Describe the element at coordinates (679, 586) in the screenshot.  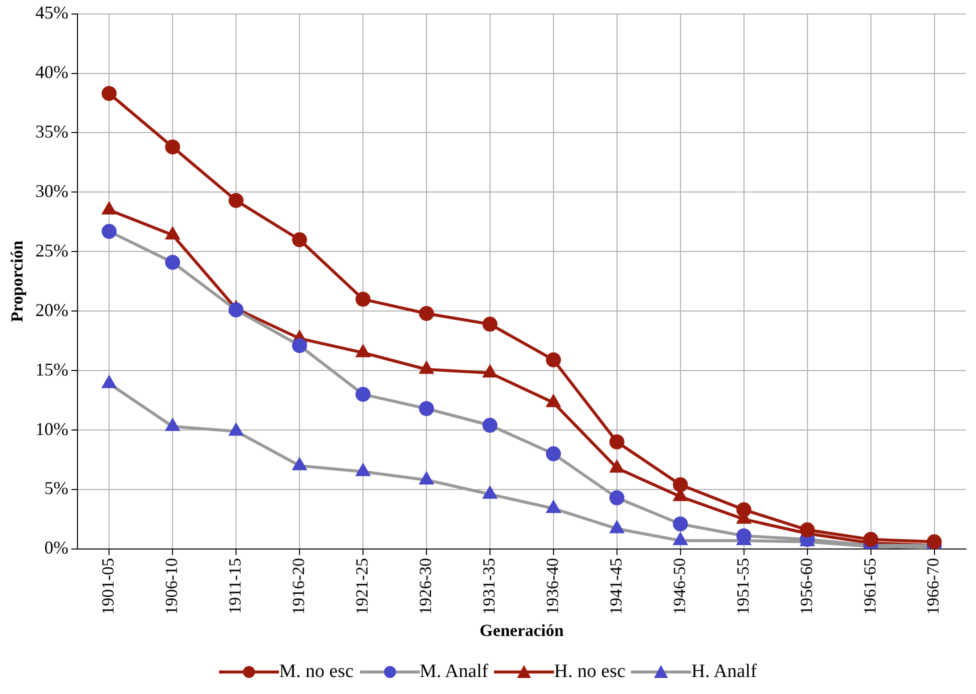
I see `x-tick-label: 1946-50` at that location.